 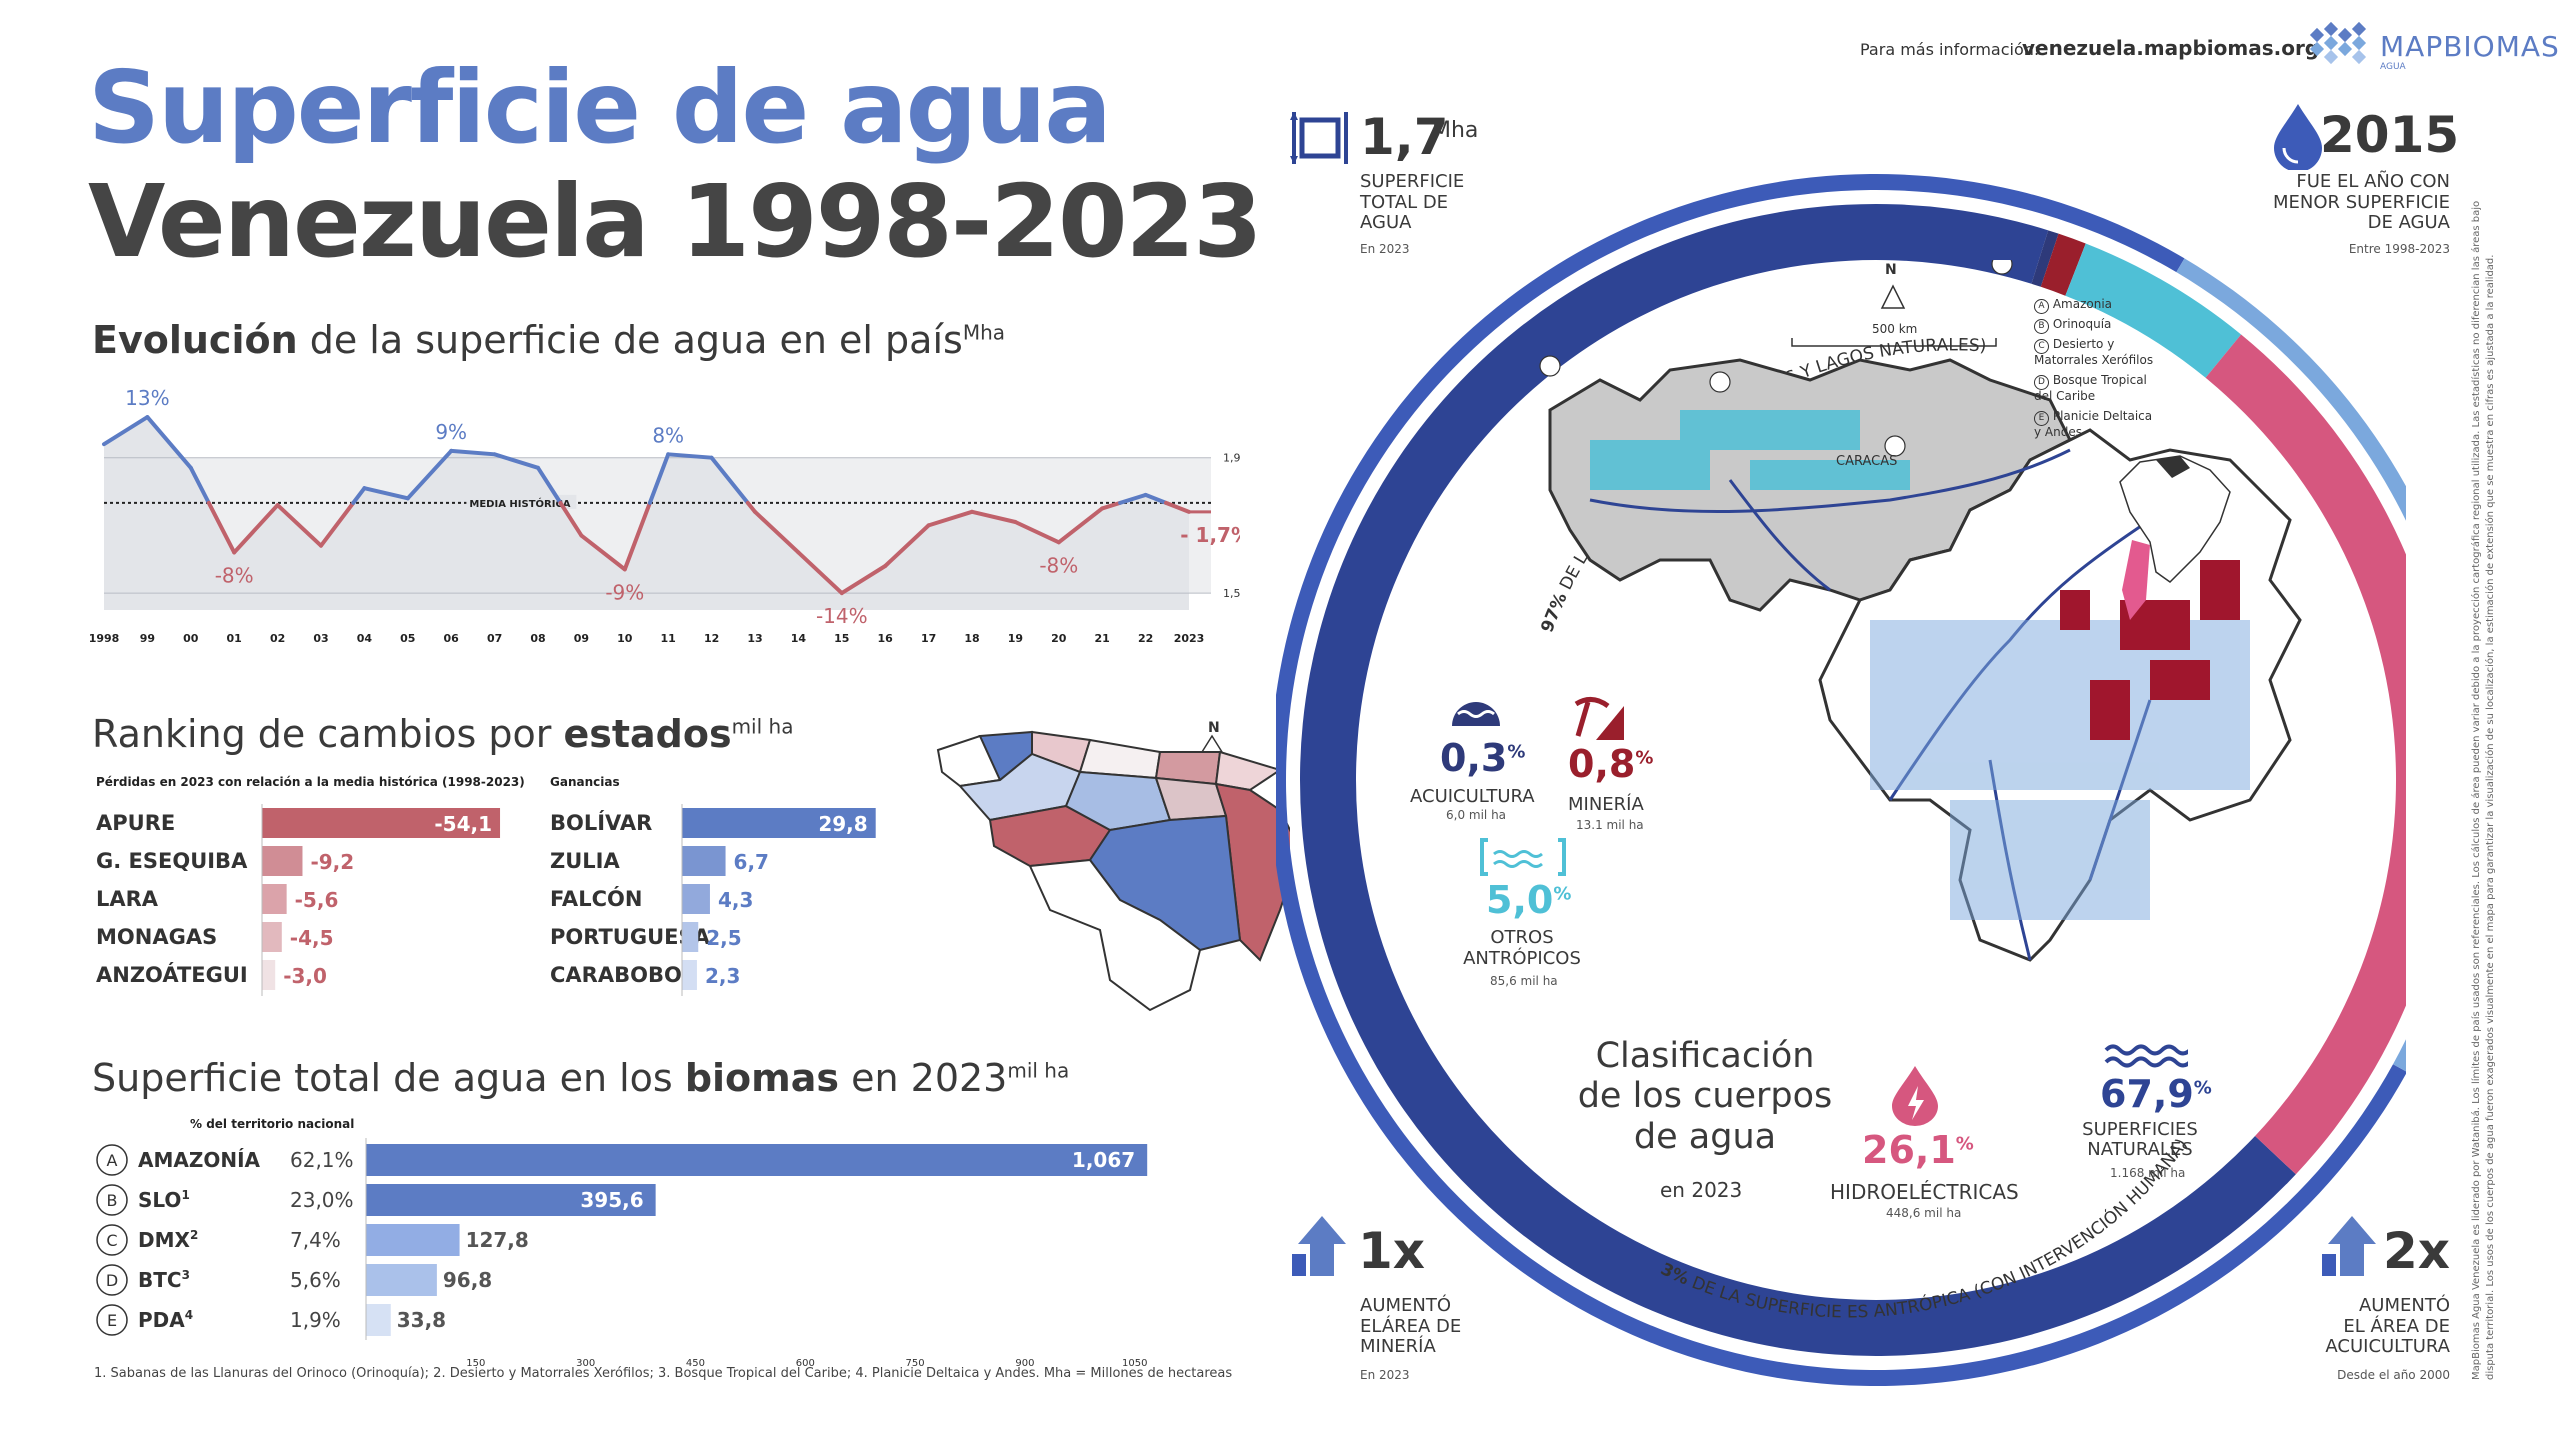 I want to click on biome-pct: 5,6%, so click(x=315, y=1280).